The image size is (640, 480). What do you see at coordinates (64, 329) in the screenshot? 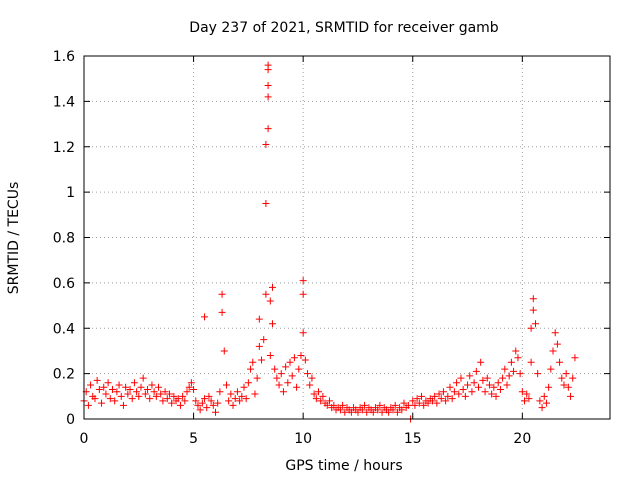
I see `y-tick-label: 0.4` at bounding box center [64, 329].